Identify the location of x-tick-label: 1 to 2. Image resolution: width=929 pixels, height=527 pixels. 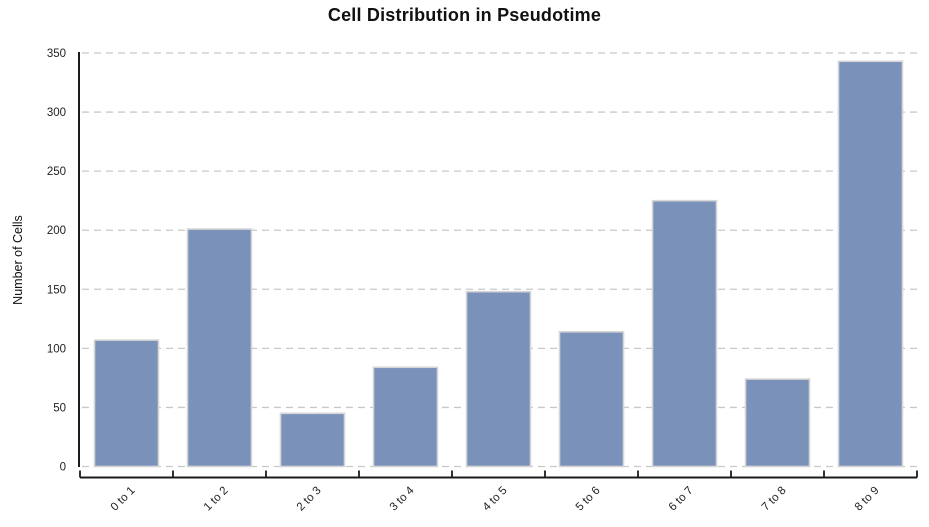
(216, 499).